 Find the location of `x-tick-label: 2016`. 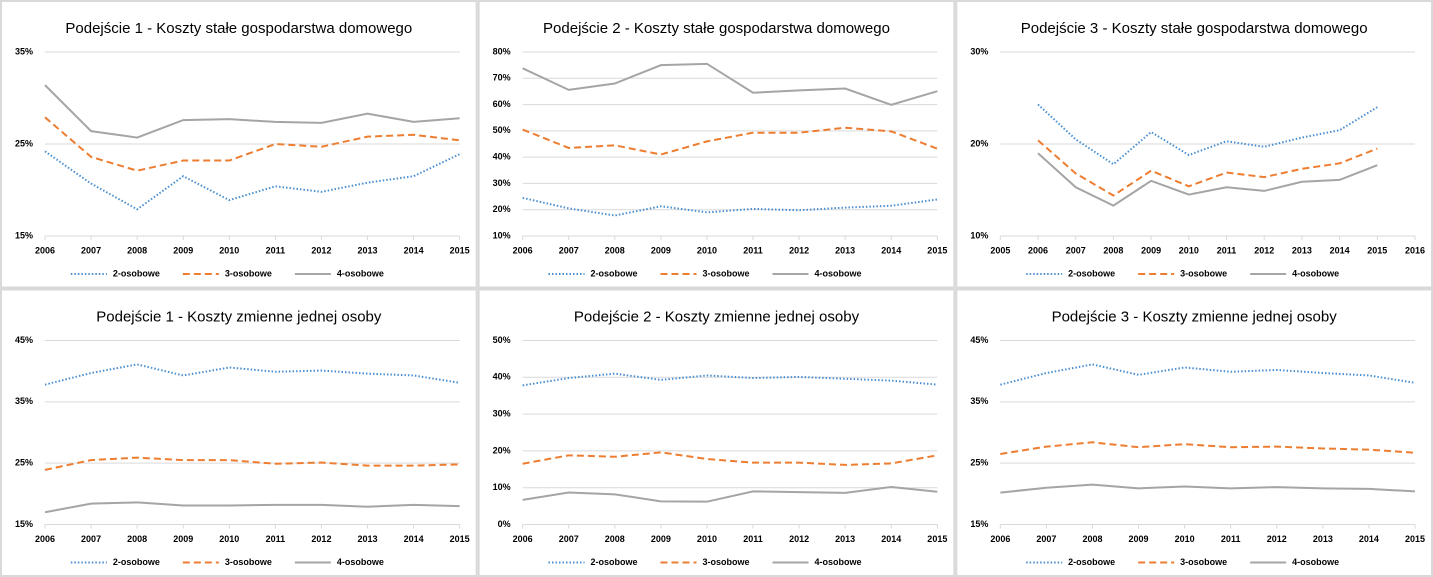

x-tick-label: 2016 is located at coordinates (1415, 250).